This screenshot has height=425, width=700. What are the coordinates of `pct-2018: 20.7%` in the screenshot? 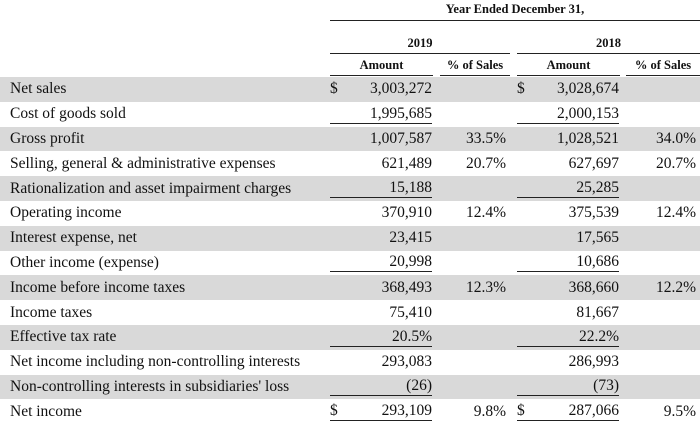 It's located at (675, 163).